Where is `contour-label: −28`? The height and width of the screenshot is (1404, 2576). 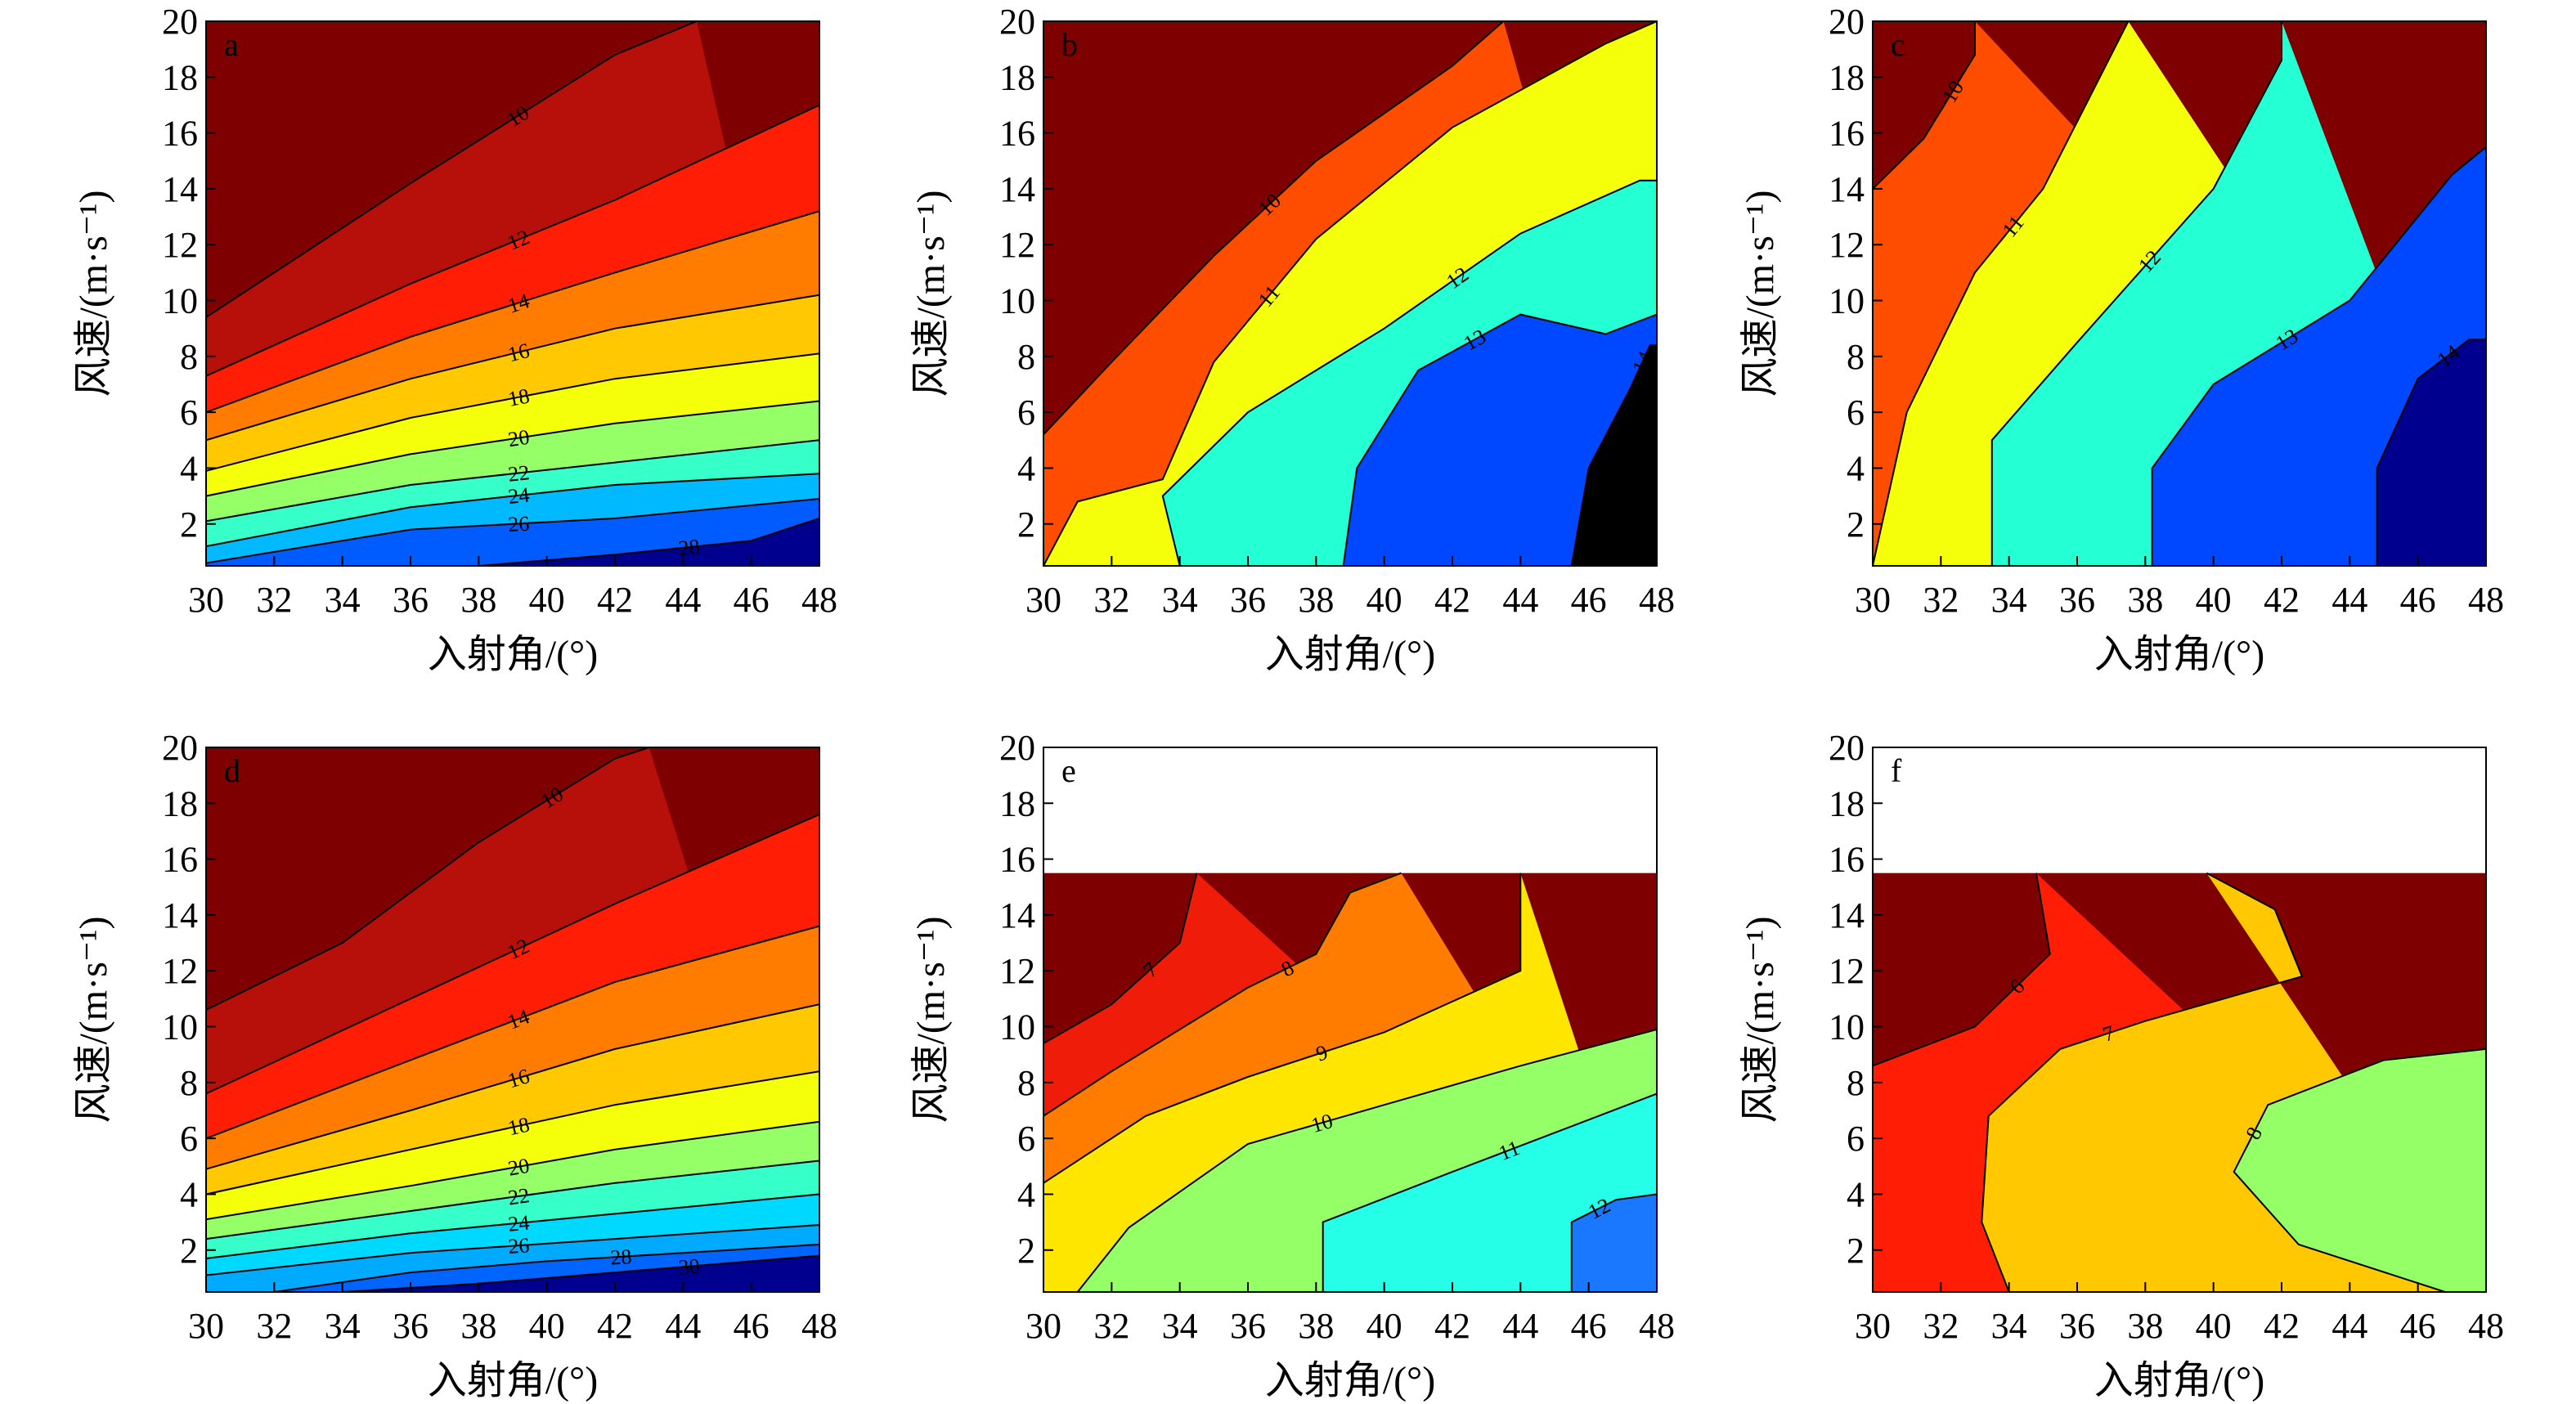
contour-label: −28 is located at coordinates (615, 1257).